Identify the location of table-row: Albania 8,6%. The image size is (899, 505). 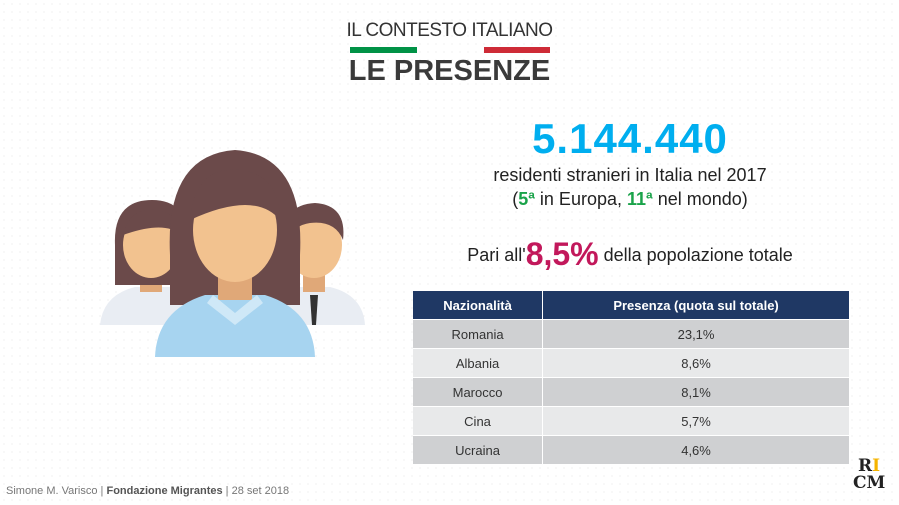
(631, 363).